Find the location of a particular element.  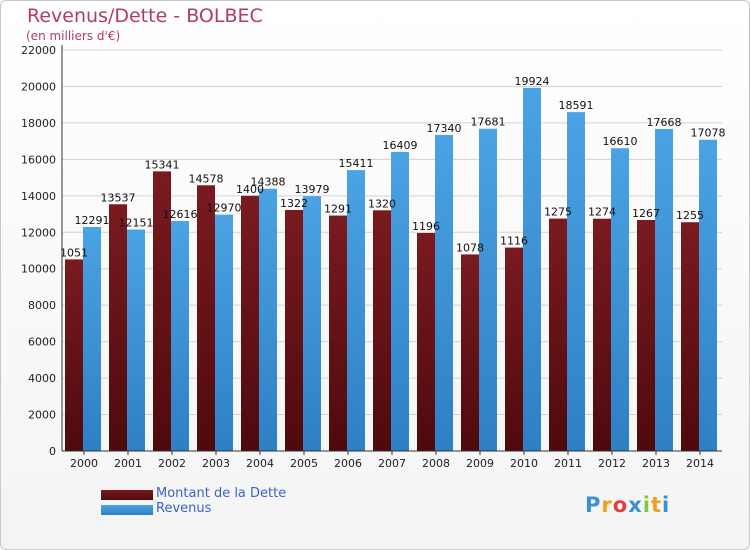

bar-revenue-2000 is located at coordinates (92, 338).